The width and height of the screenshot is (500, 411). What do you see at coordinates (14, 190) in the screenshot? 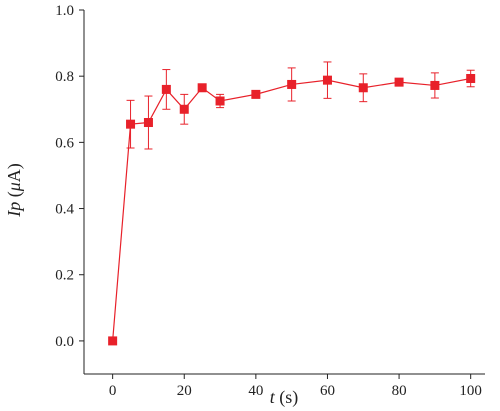
I see `y-axis-title: Ip (μA)` at bounding box center [14, 190].